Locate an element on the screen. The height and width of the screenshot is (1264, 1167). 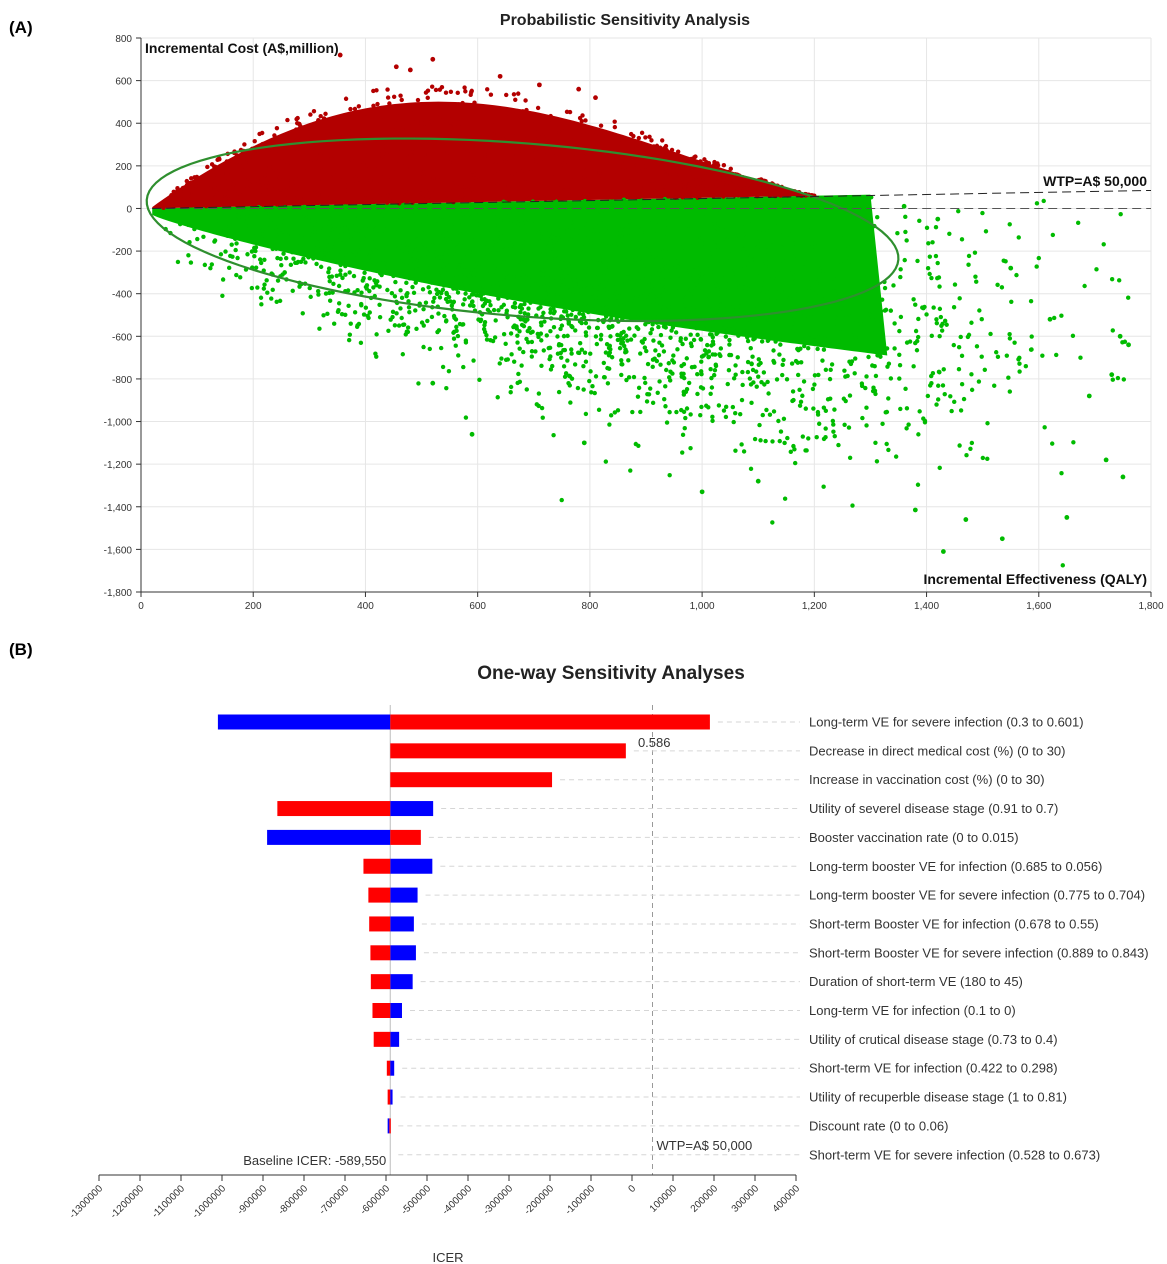
psa-outlier-point is located at coordinates (340, 55).